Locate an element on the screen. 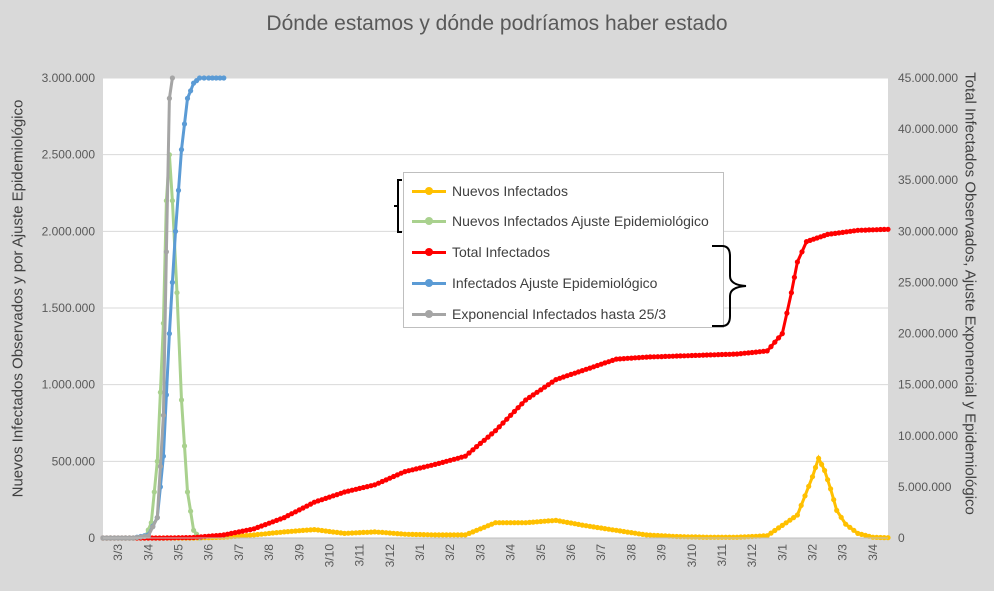  x-tick-label: 3/12 is located at coordinates (752, 556).